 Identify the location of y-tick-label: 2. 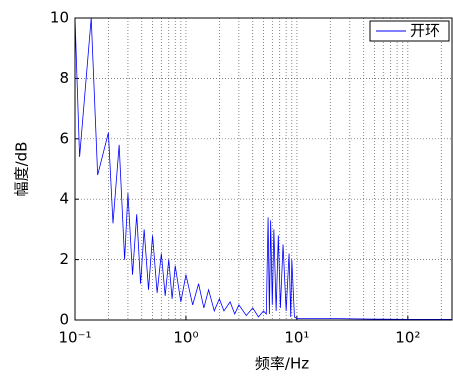
(64, 259).